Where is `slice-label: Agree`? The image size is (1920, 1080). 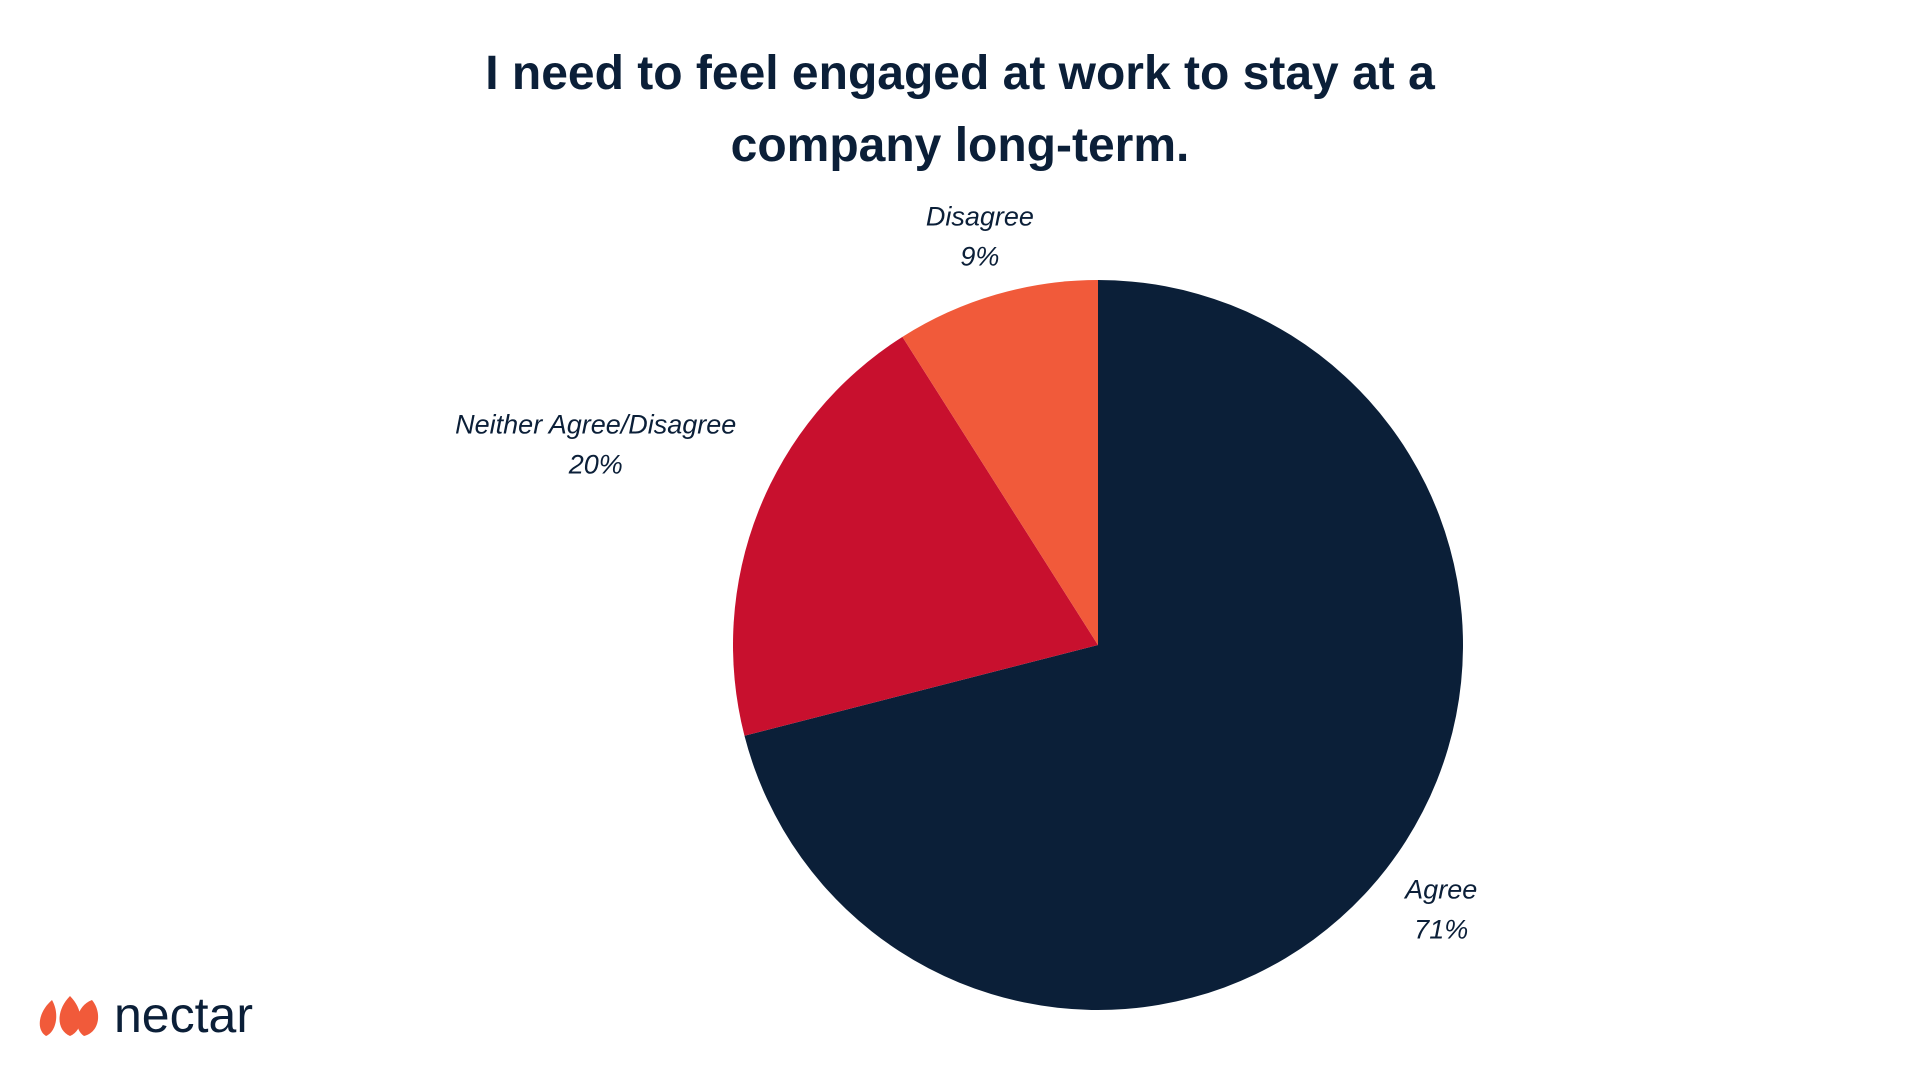
slice-label: Agree is located at coordinates (1440, 889).